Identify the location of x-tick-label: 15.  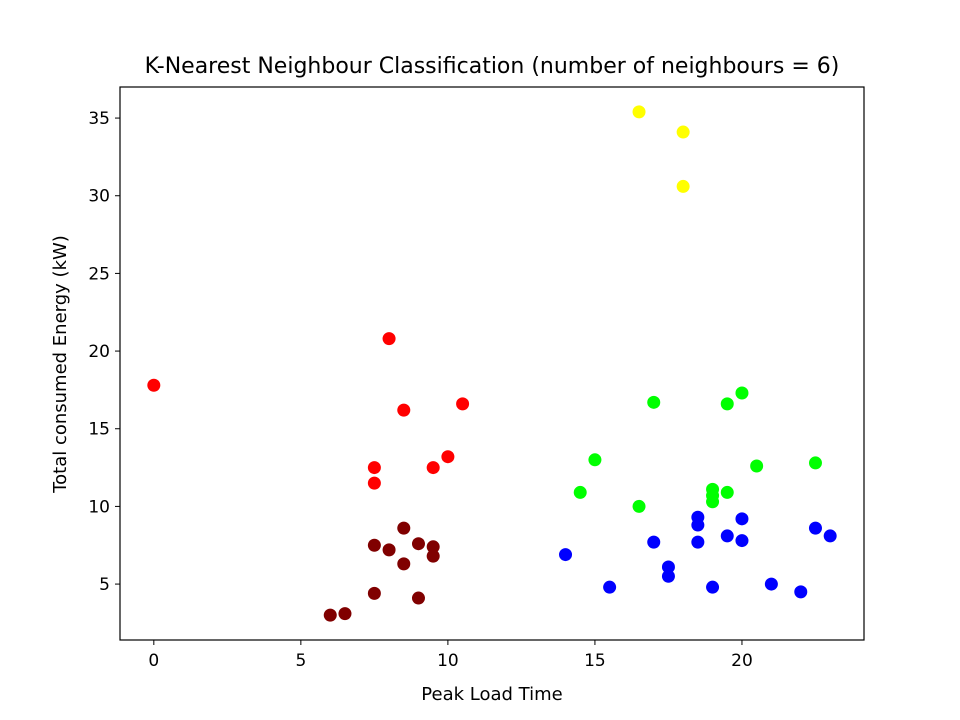
(595, 661).